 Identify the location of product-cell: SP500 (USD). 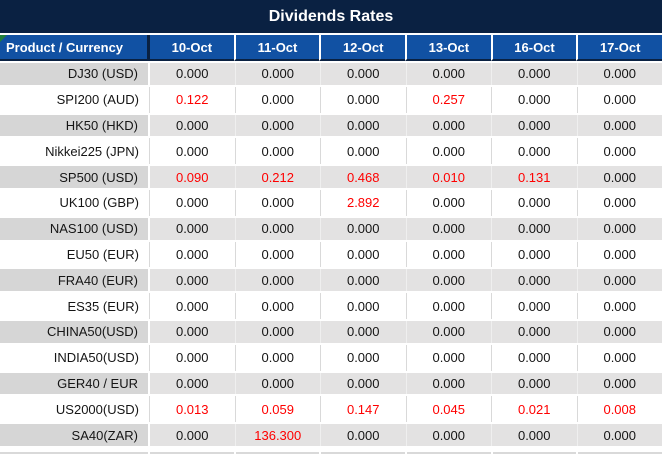
(75, 177).